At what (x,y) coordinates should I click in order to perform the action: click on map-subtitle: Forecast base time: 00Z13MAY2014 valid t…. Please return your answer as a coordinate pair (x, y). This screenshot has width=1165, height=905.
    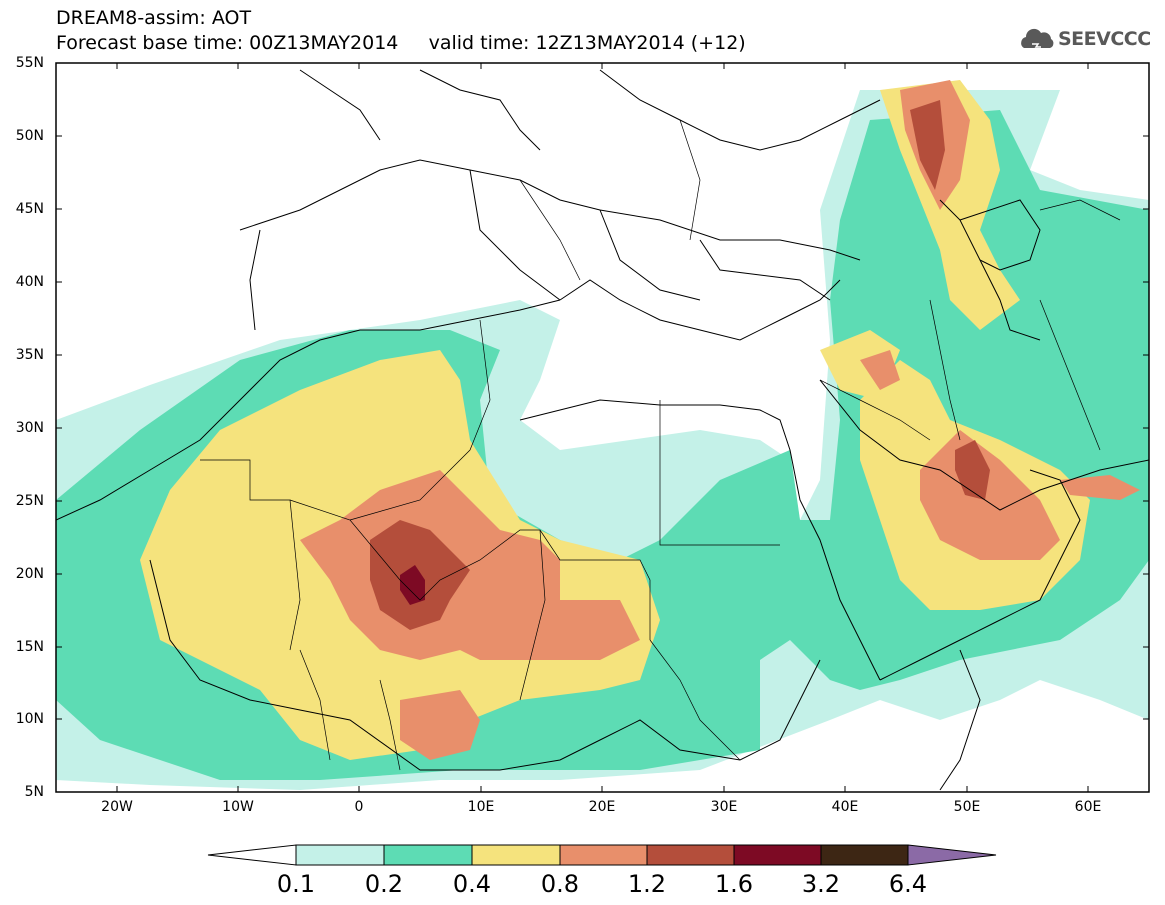
    Looking at the image, I should click on (401, 43).